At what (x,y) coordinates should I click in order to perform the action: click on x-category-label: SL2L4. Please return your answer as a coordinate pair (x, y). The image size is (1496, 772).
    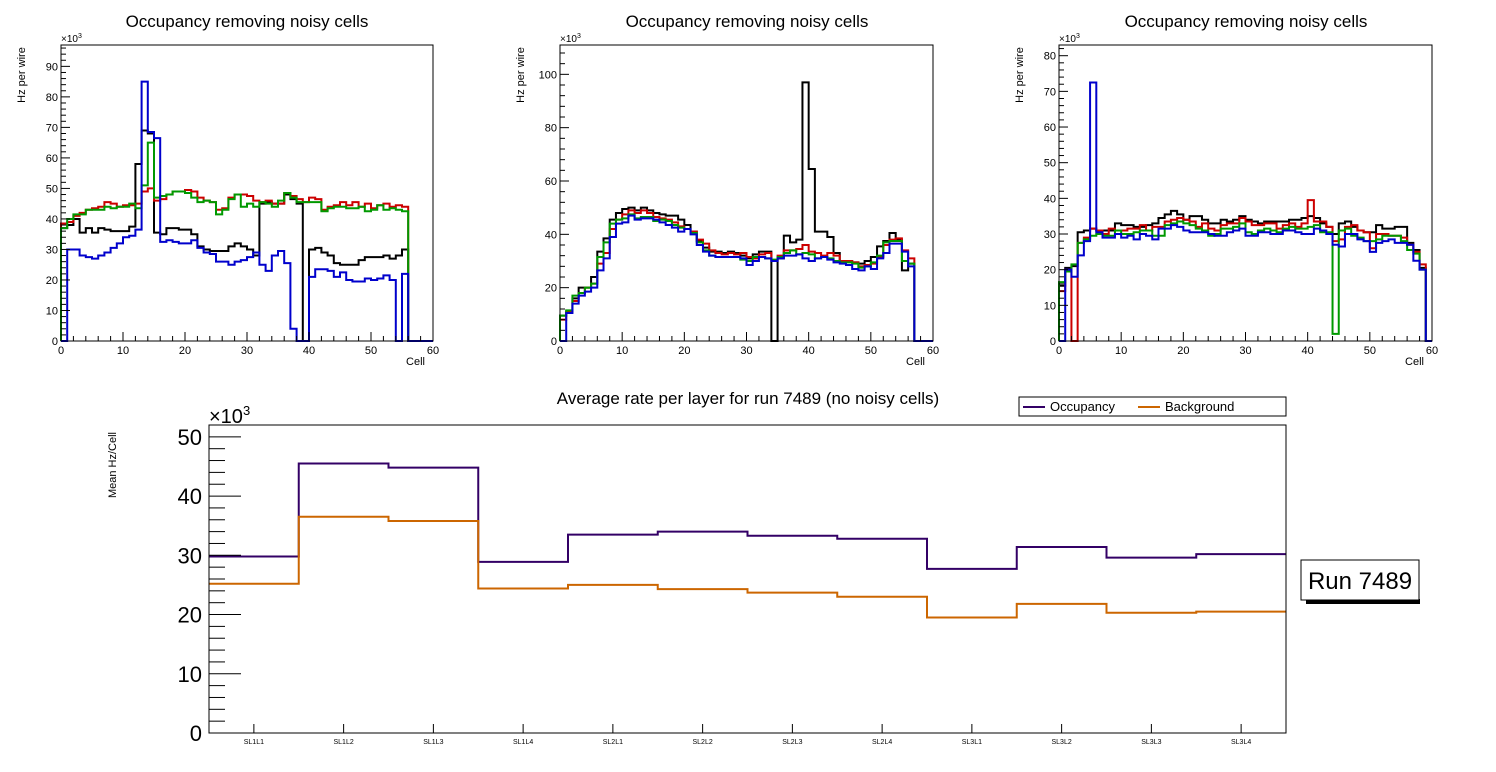
    Looking at the image, I should click on (882, 742).